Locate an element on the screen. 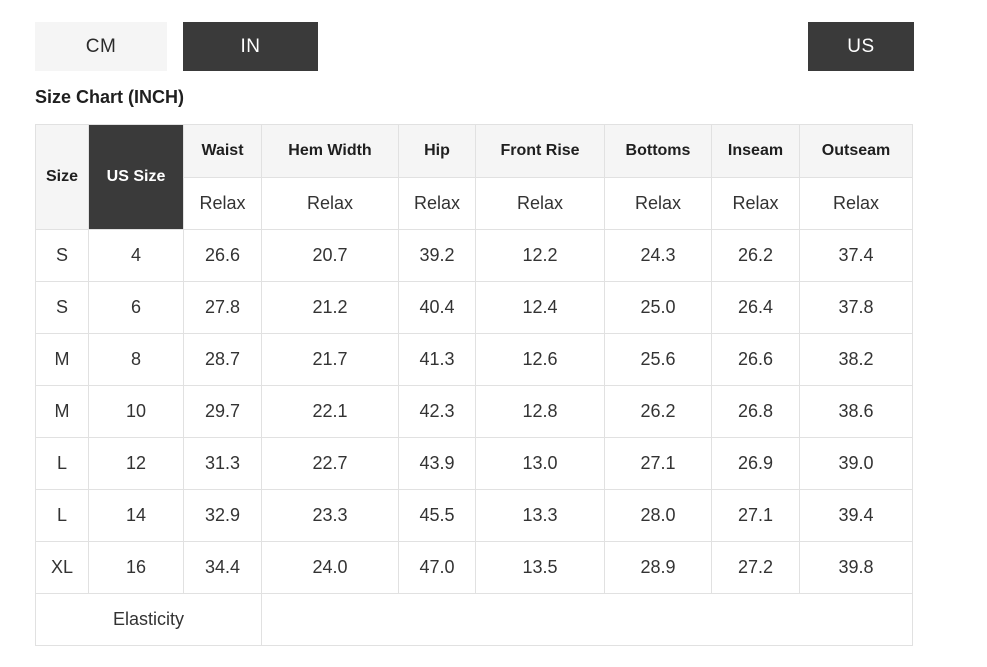 The image size is (987, 667). unit-toggle-cm-button: CM is located at coordinates (101, 46).